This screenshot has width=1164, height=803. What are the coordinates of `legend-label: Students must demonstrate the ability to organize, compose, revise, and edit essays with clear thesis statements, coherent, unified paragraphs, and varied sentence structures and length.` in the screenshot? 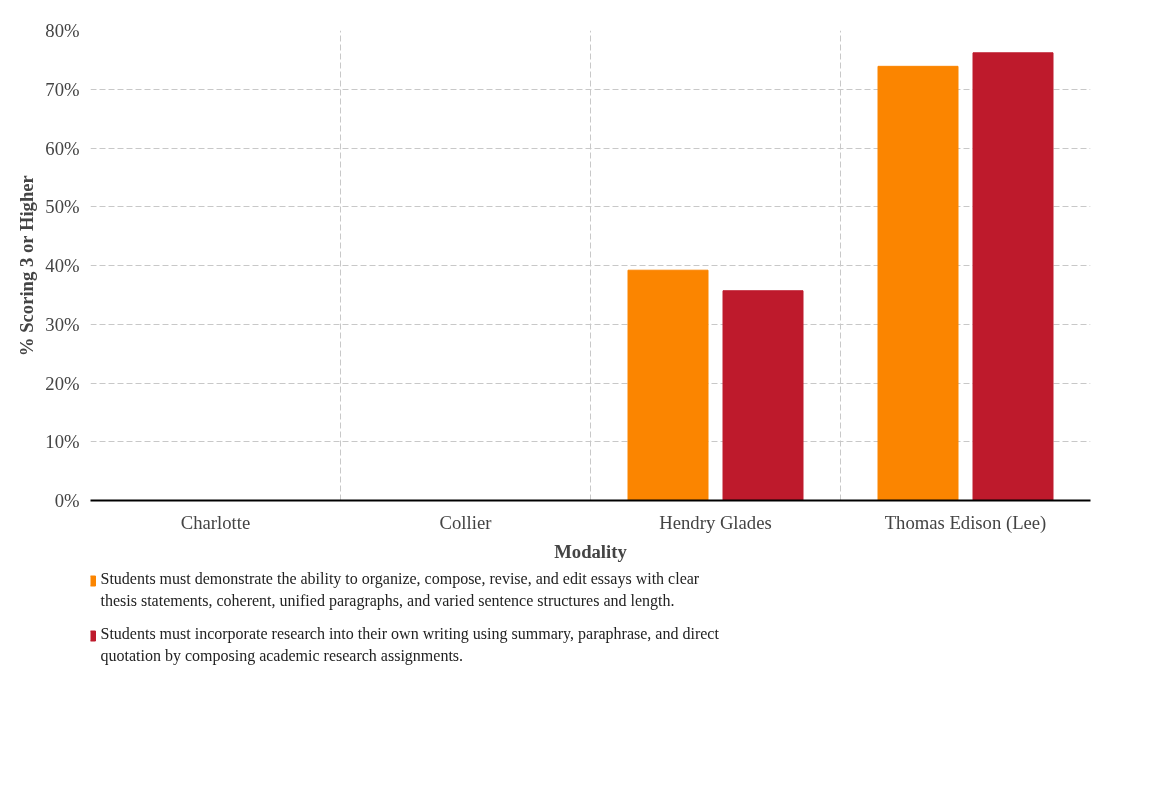 It's located at (400, 590).